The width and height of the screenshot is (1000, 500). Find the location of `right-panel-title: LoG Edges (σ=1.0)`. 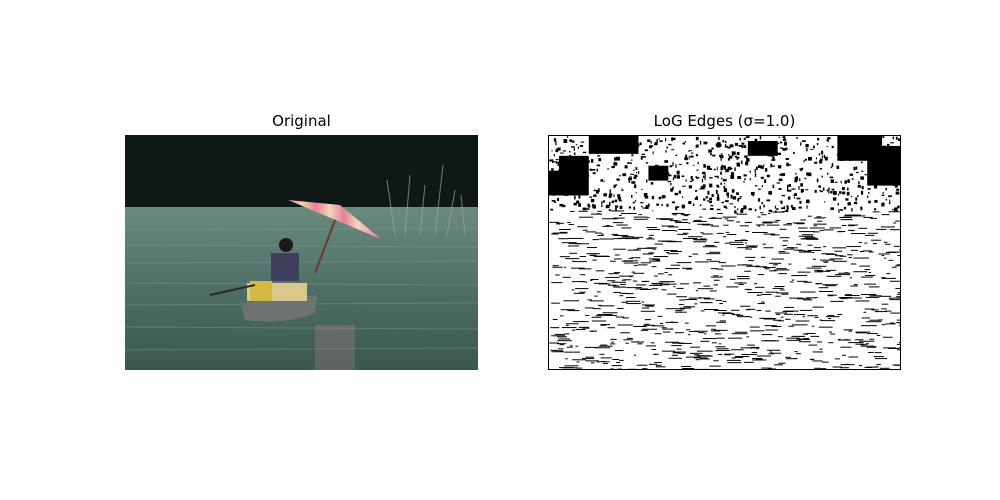

right-panel-title: LoG Edges (σ=1.0) is located at coordinates (724, 121).